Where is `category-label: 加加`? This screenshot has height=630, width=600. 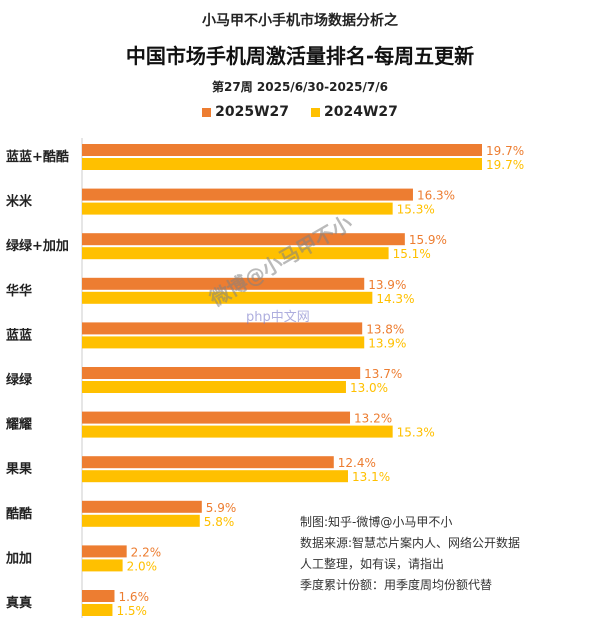
category-label: 加加 is located at coordinates (18, 558).